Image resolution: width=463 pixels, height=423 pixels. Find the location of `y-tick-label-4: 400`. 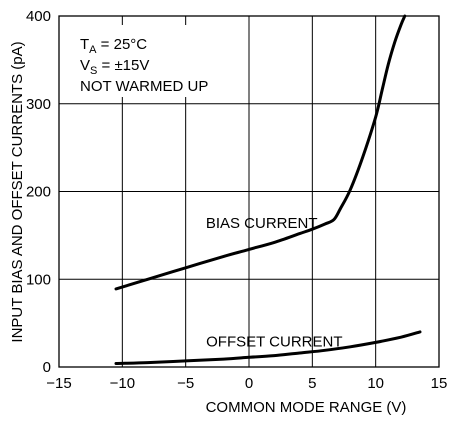

y-tick-label-4: 400 is located at coordinates (38, 16).